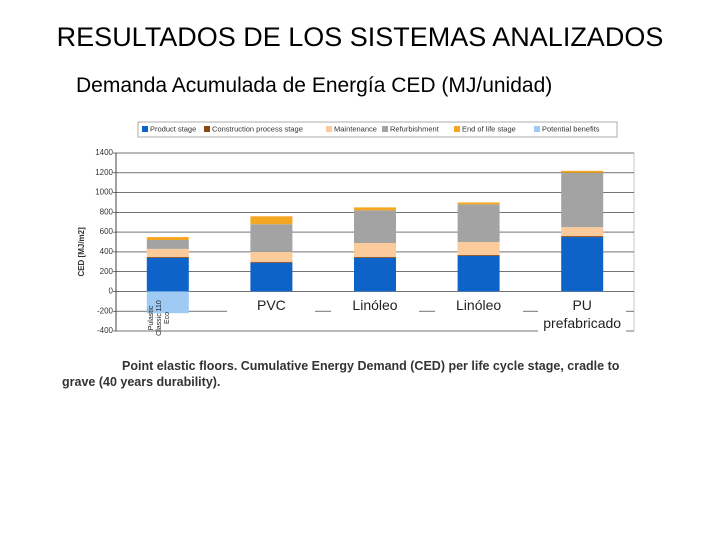 The width and height of the screenshot is (720, 540). What do you see at coordinates (107, 211) in the screenshot?
I see `y-tick-label: 800` at bounding box center [107, 211].